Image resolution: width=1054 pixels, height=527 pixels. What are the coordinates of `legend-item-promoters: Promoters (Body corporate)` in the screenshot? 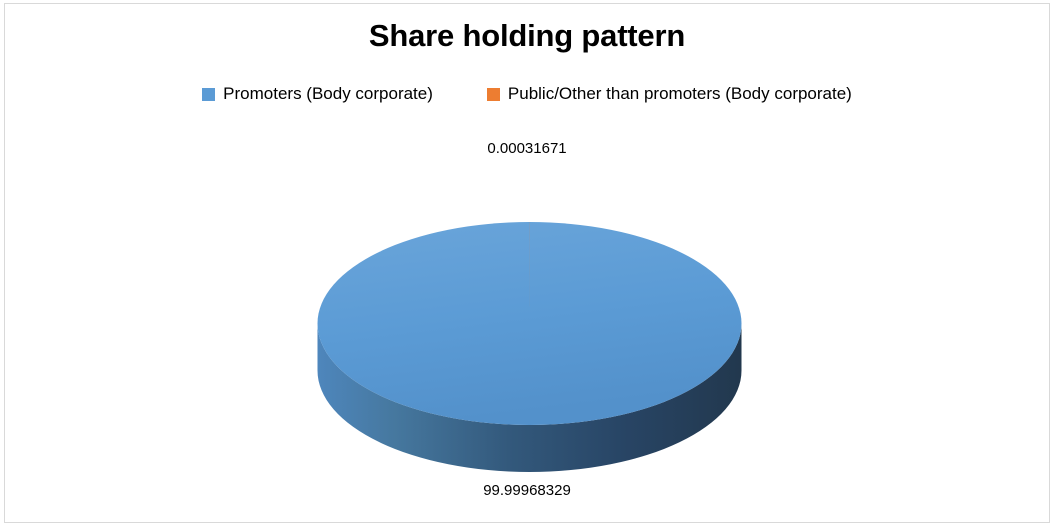 It's located at (317, 94).